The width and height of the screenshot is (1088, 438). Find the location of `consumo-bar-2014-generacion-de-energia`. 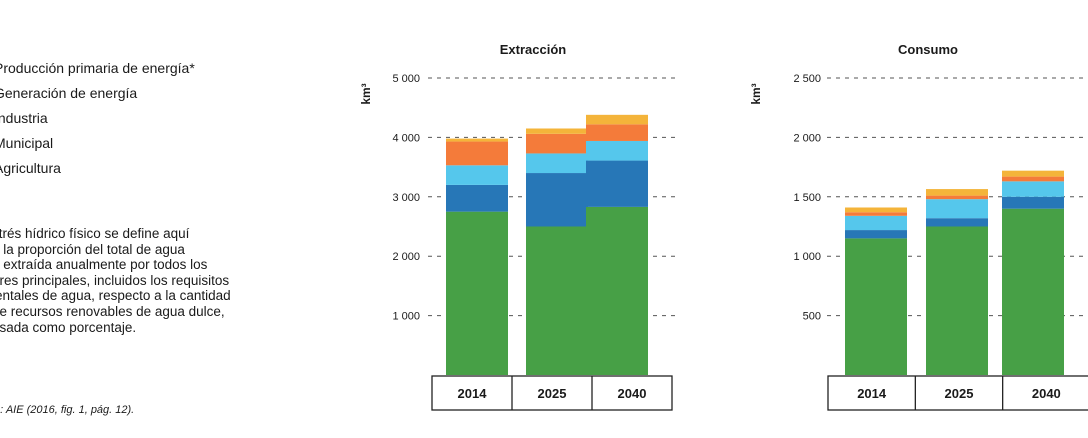

consumo-bar-2014-generacion-de-energia is located at coordinates (876, 214).